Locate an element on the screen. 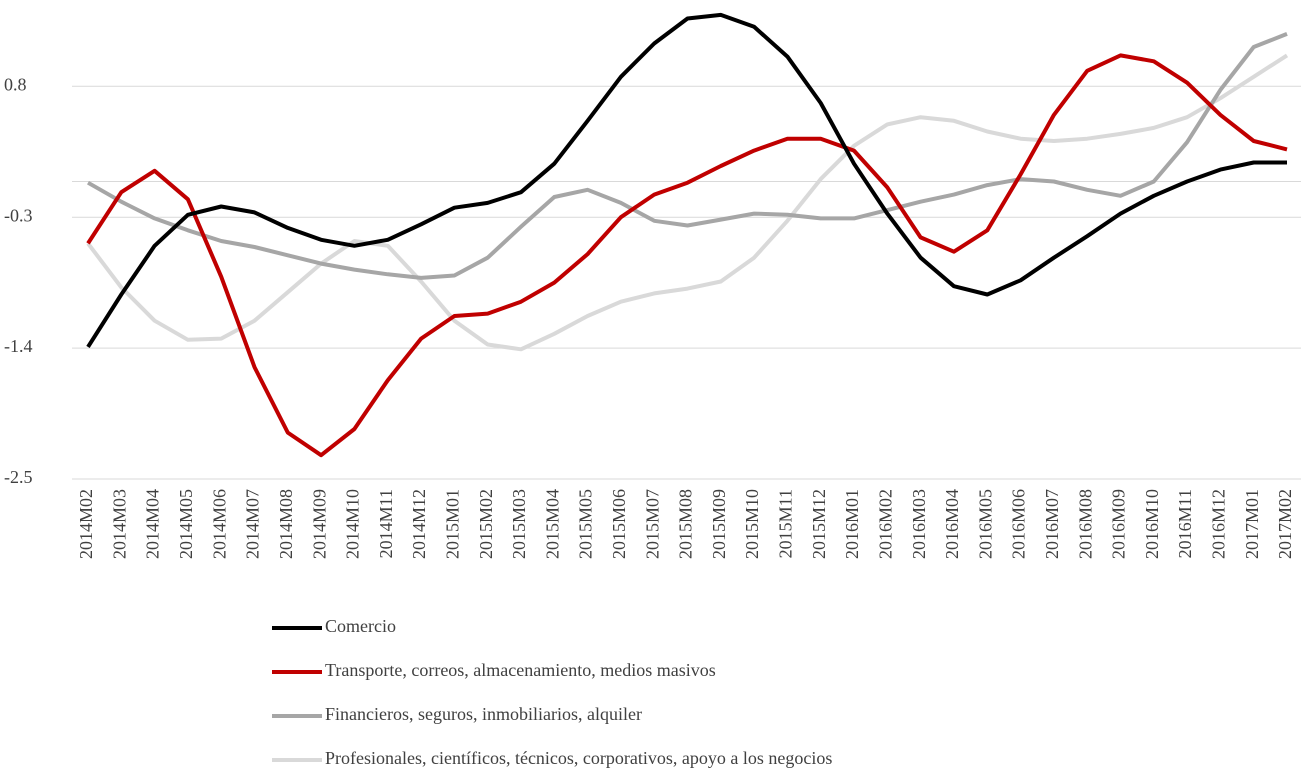 This screenshot has height=775, width=1301. y-tick-label: -2.5 is located at coordinates (18, 477).